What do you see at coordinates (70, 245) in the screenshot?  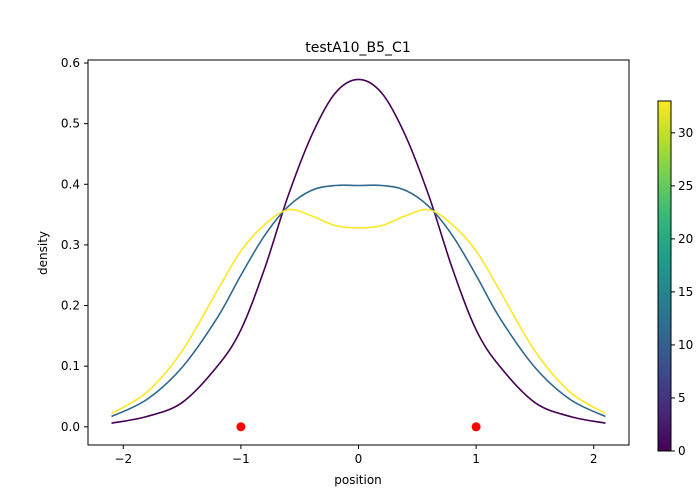 I see `y-tick-label: 0.3` at bounding box center [70, 245].